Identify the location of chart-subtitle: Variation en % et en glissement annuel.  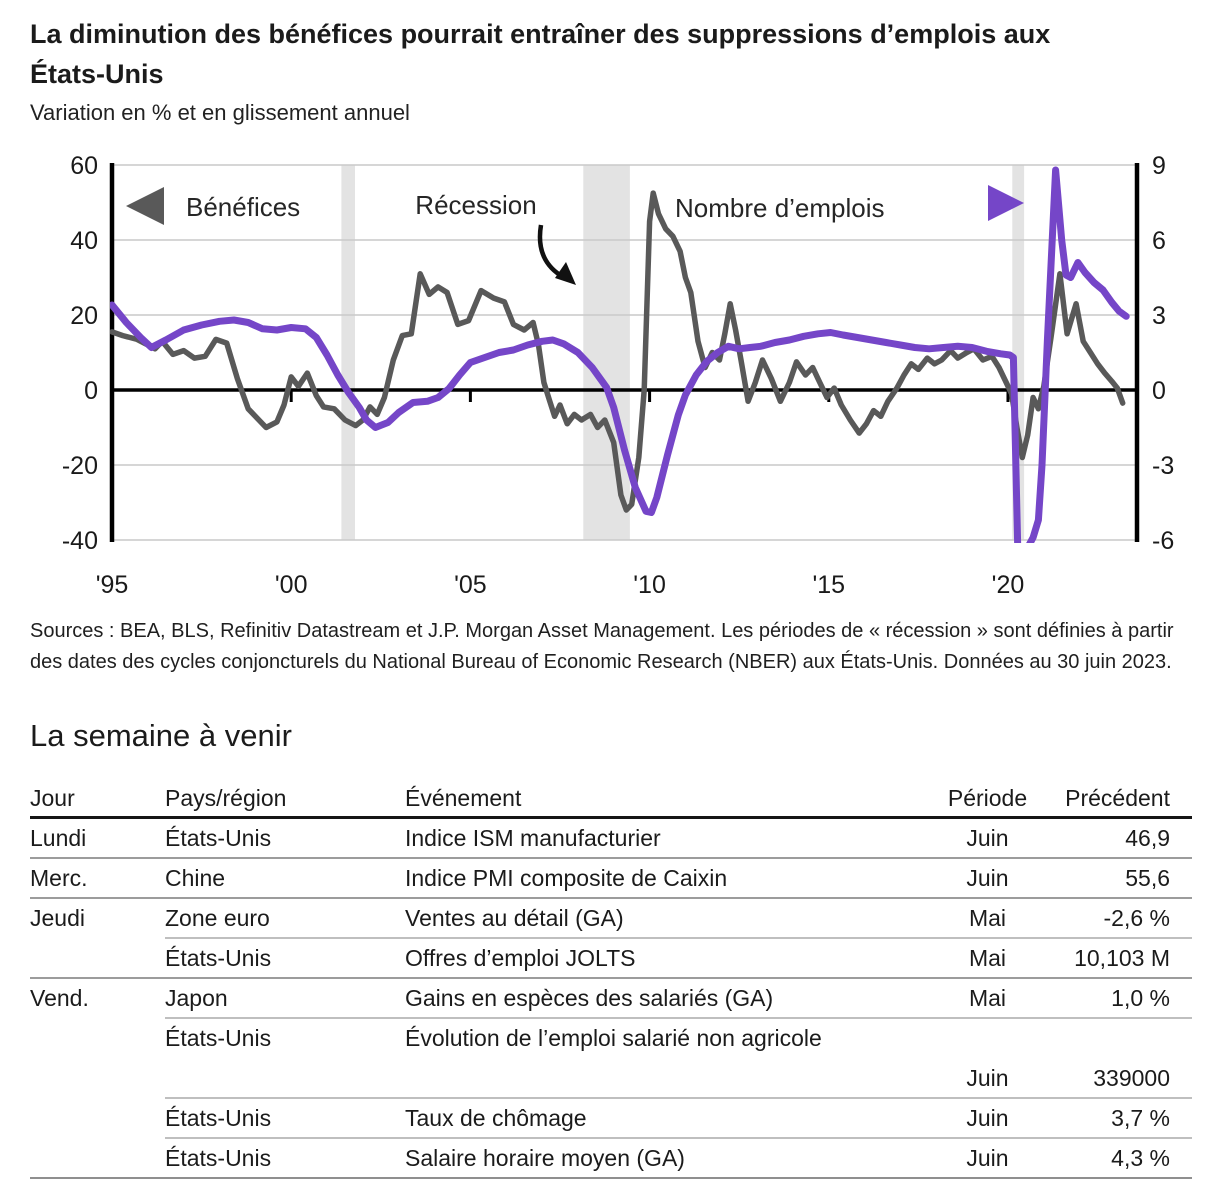
(220, 112).